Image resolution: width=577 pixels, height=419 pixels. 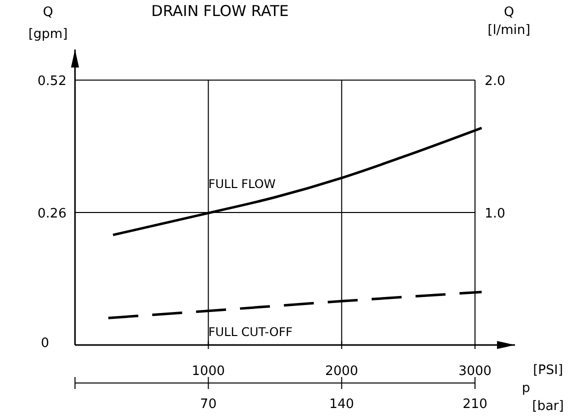 I want to click on x2-axis-title: [bar], so click(x=548, y=406).